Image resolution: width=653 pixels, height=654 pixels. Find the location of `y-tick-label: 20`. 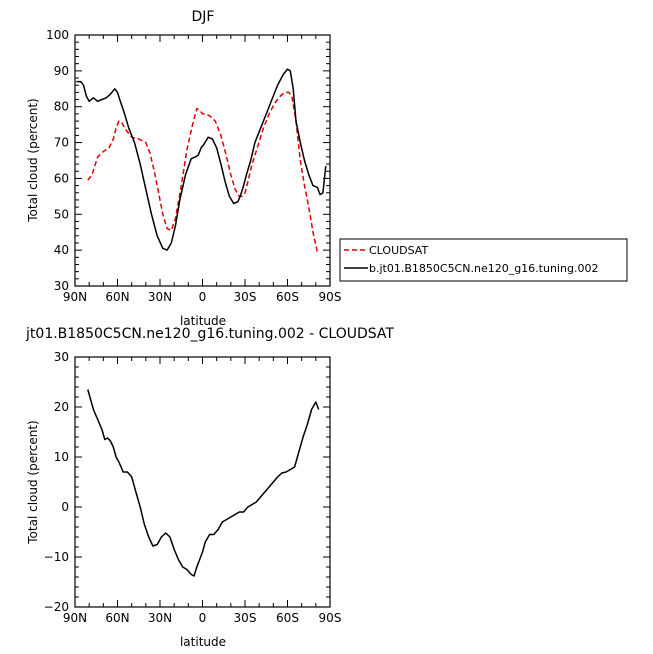

y-tick-label: 20 is located at coordinates (61, 407).